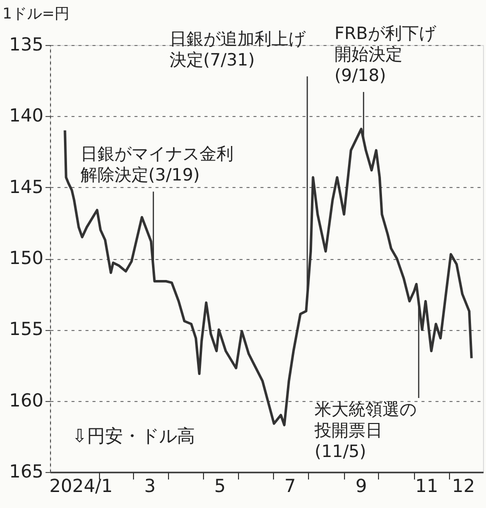  I want to click on annotation: FRBが利下げ開始決定(9/18), so click(385, 55).